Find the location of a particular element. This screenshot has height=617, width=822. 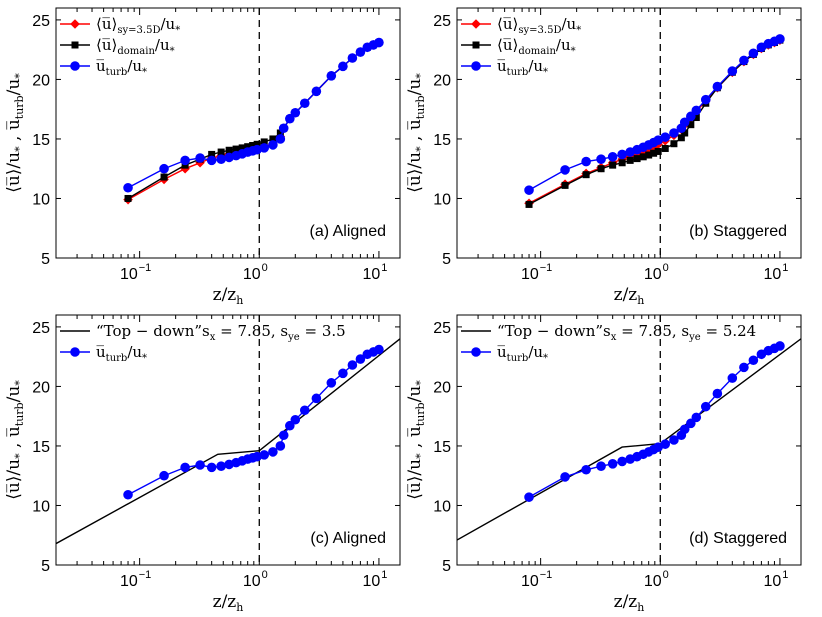

panel-label: (b) Staggered is located at coordinates (738, 231).